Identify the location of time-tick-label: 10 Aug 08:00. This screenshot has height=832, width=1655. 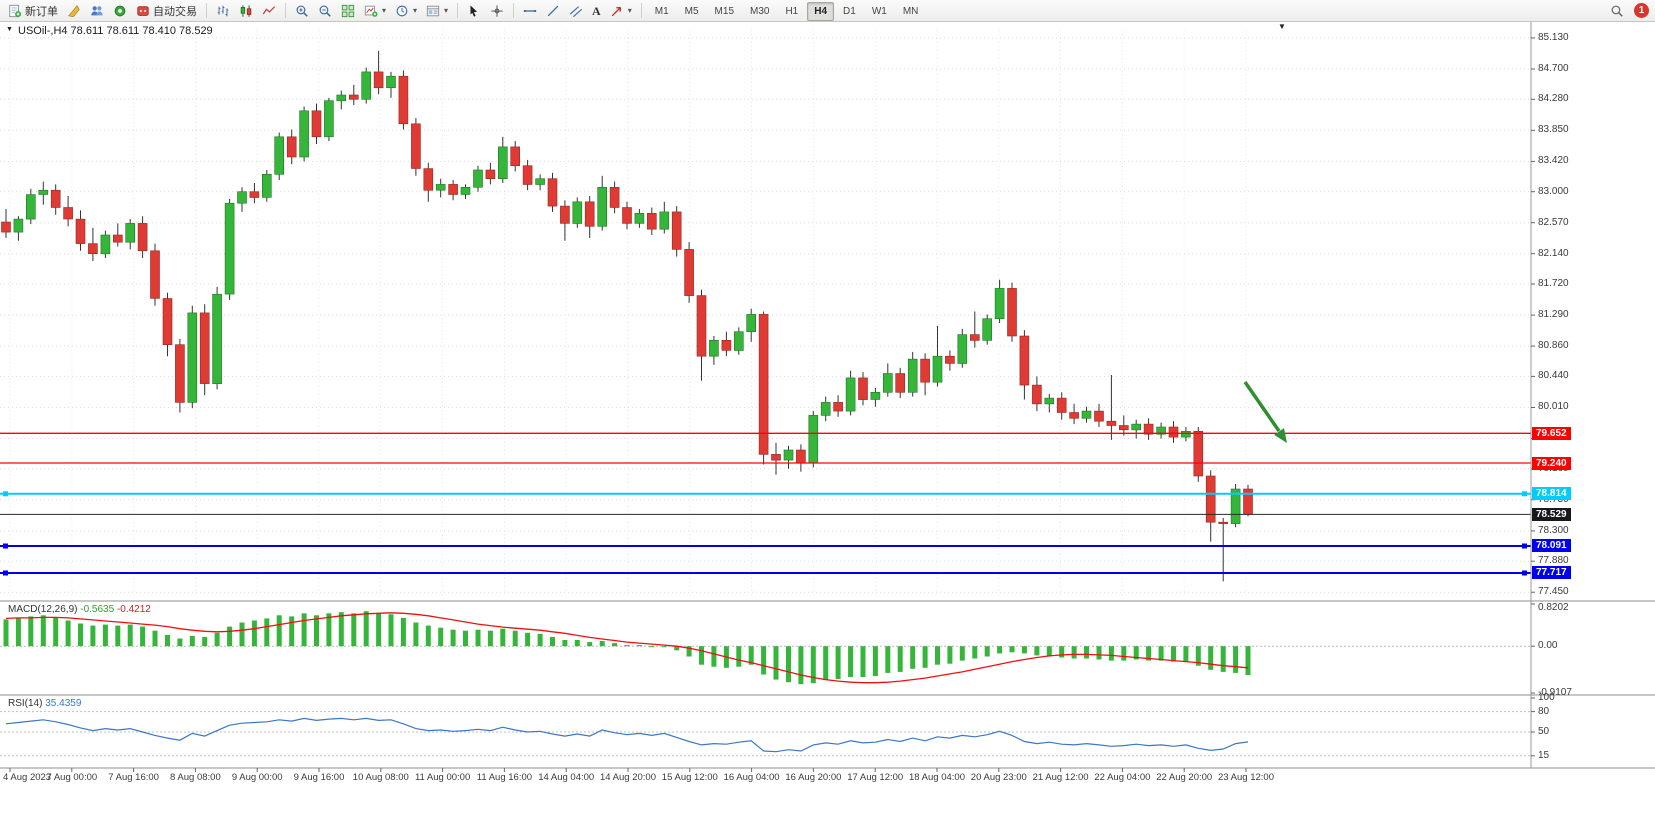
(380, 777).